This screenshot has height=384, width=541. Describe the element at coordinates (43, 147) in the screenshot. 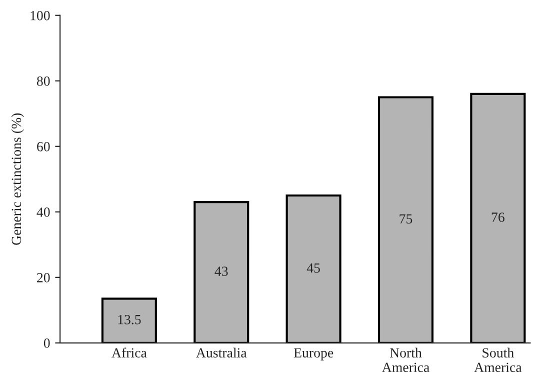

I see `y-tick-label: 60` at that location.